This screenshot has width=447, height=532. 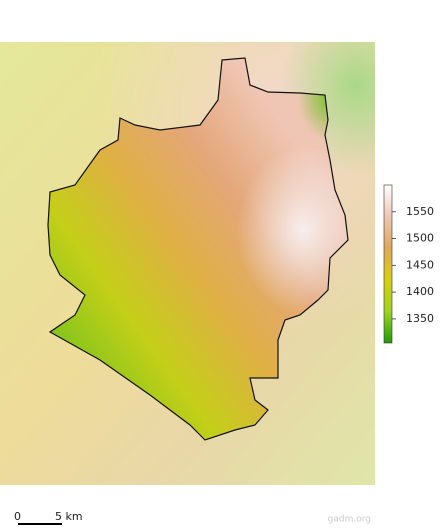 What do you see at coordinates (48, 517) in the screenshot?
I see `scale-bar: 0 5 km` at bounding box center [48, 517].